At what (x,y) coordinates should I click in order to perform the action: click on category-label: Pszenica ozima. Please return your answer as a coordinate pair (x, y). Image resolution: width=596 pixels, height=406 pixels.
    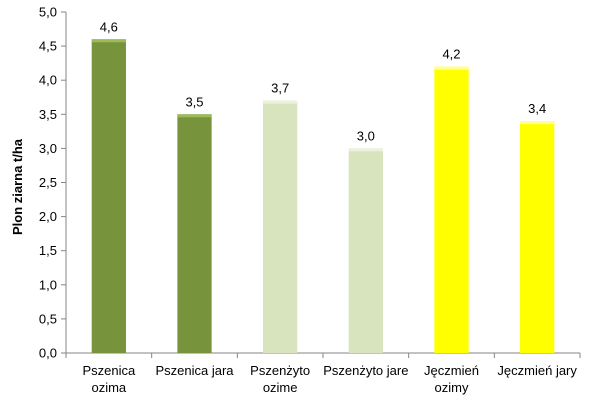
    Looking at the image, I should click on (109, 379).